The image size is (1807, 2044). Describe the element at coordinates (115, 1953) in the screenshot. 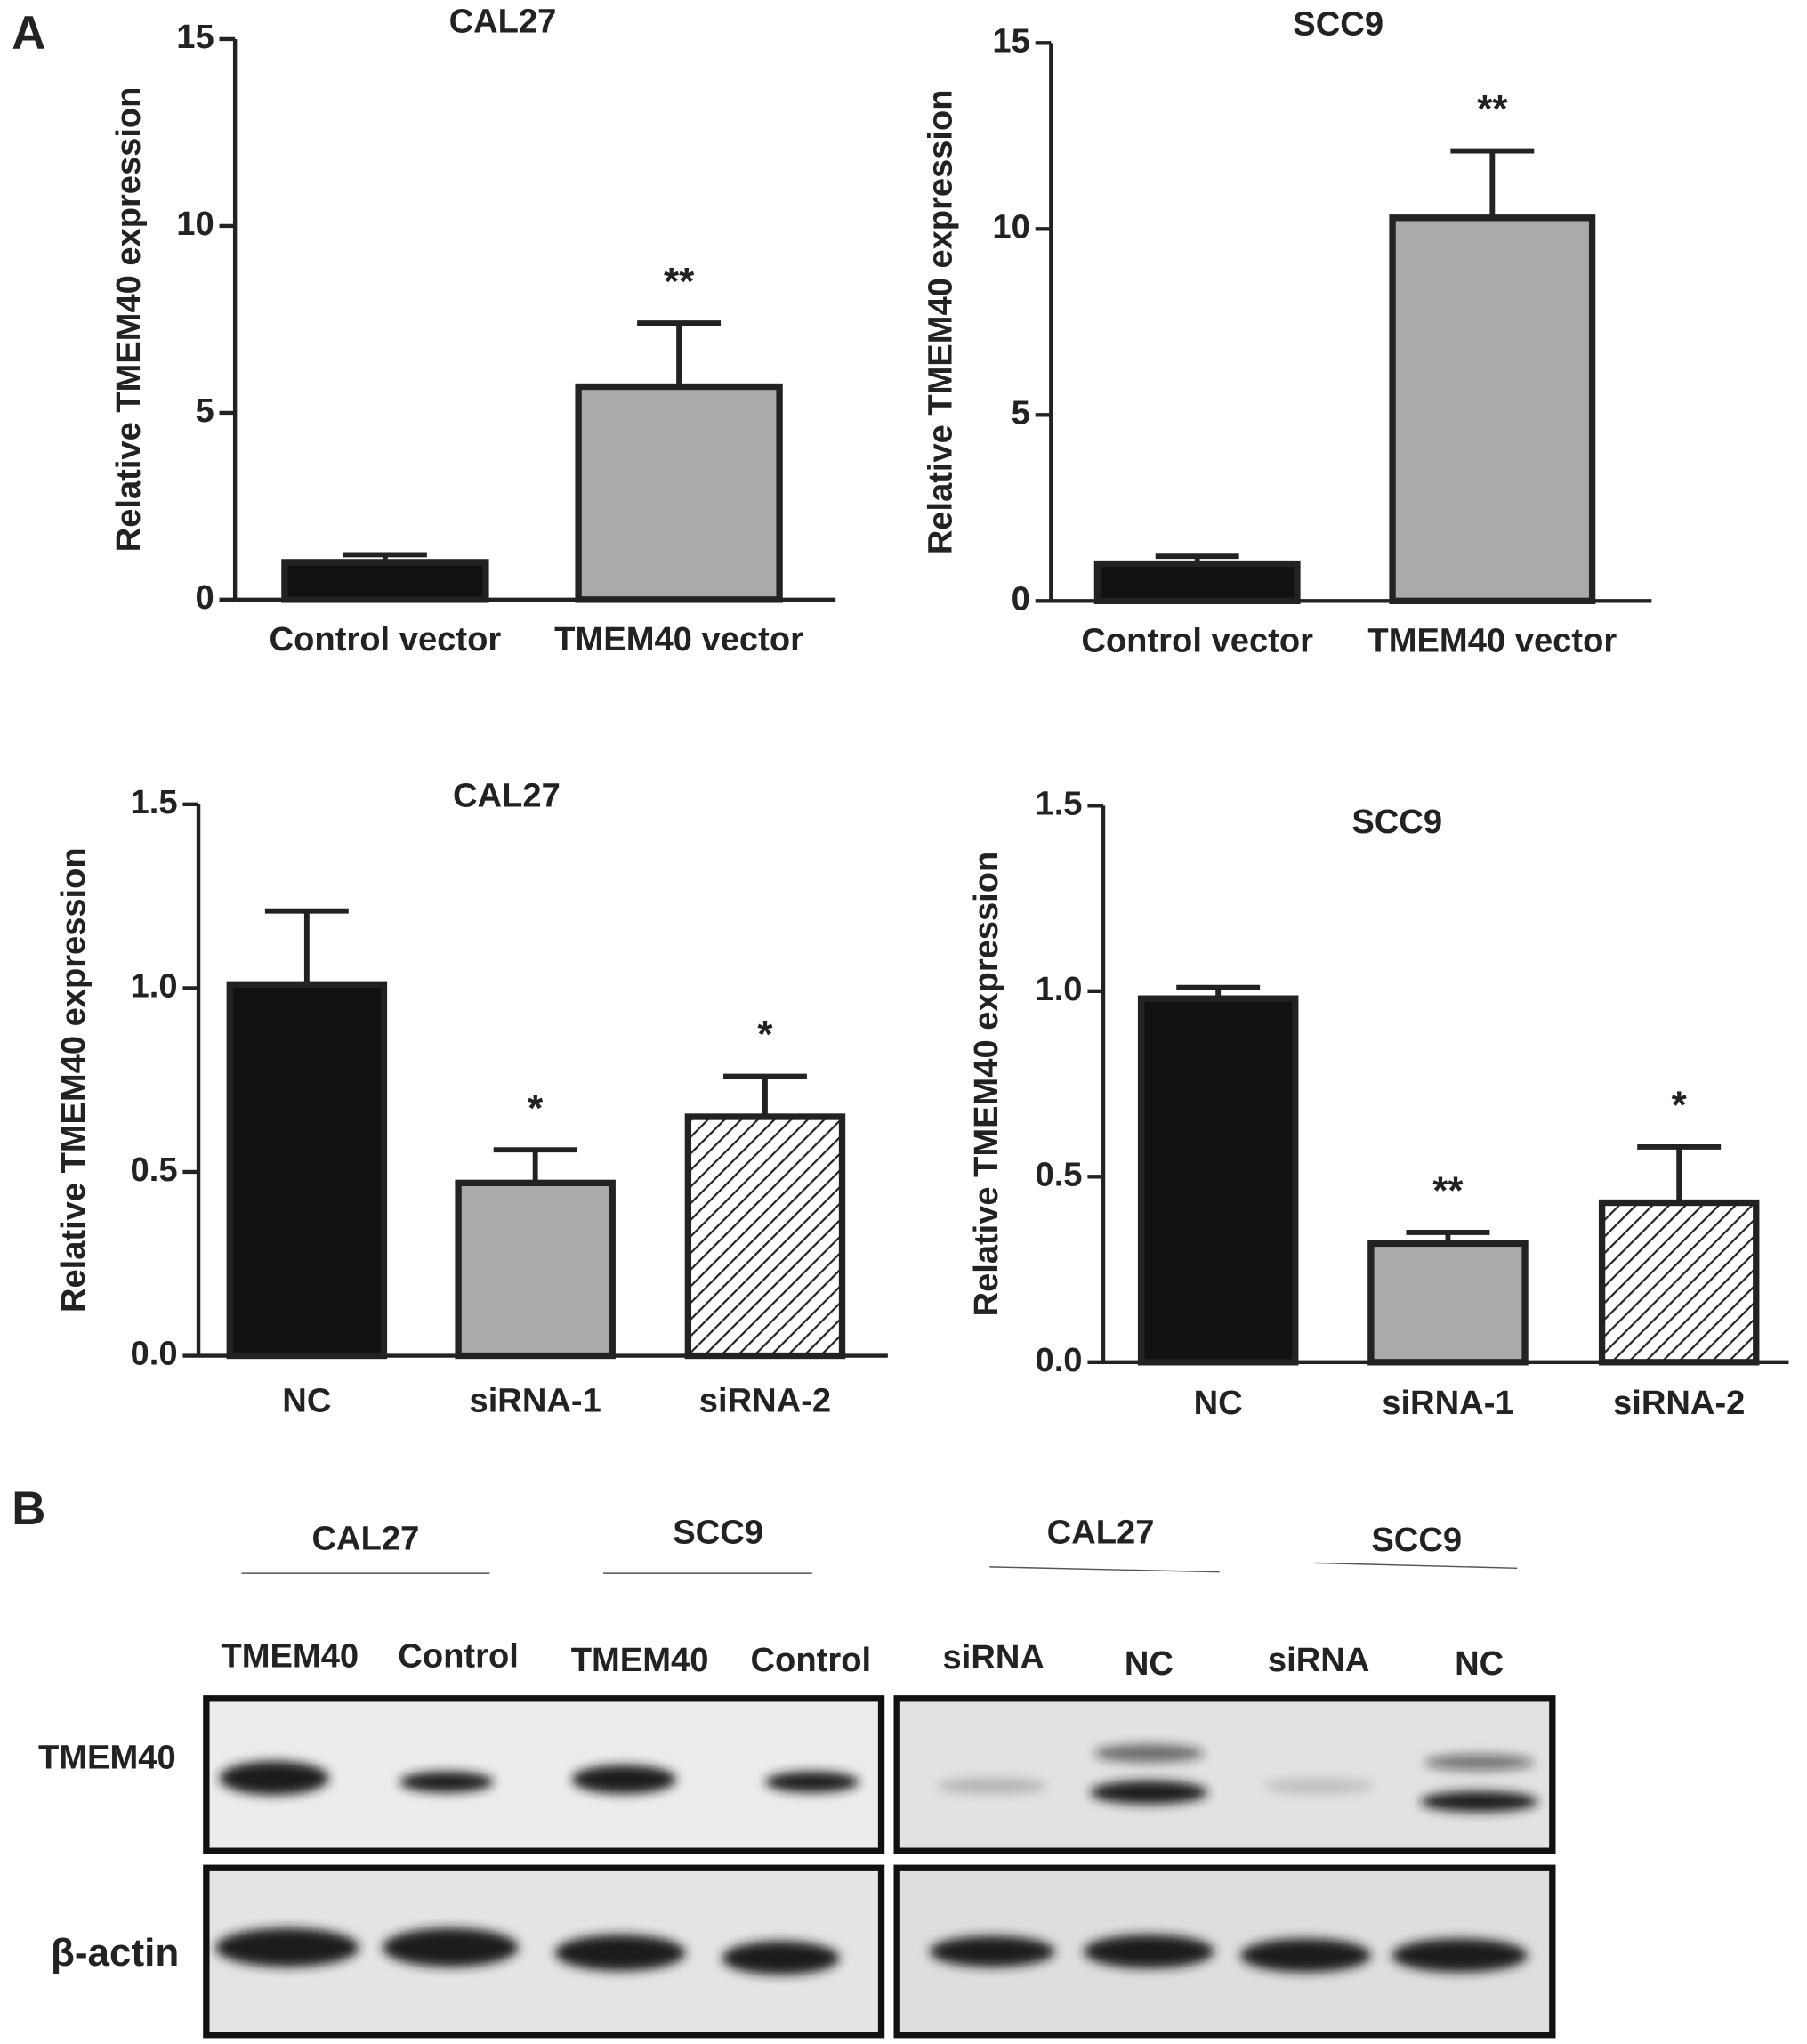

I see `row-label: β-actin` at that location.